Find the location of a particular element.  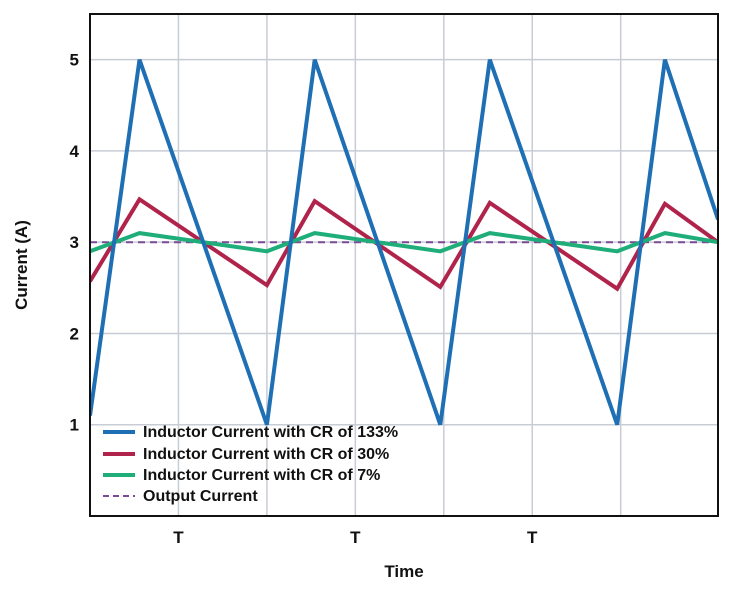

y-axis-title: Current (A) is located at coordinates (21, 265).